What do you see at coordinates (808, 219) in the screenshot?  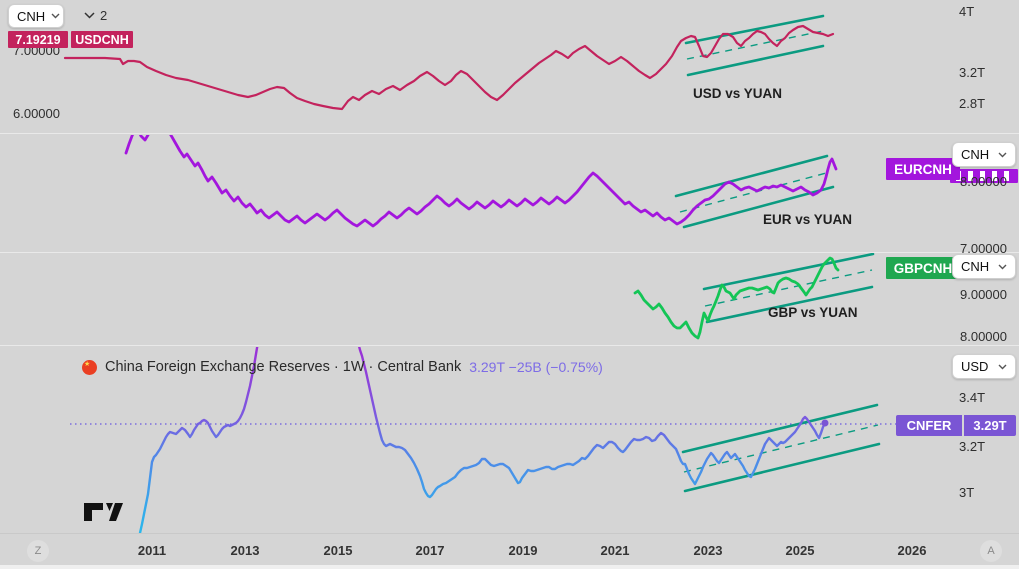 I see `eurcnh-annotation: EUR vs YUAN` at bounding box center [808, 219].